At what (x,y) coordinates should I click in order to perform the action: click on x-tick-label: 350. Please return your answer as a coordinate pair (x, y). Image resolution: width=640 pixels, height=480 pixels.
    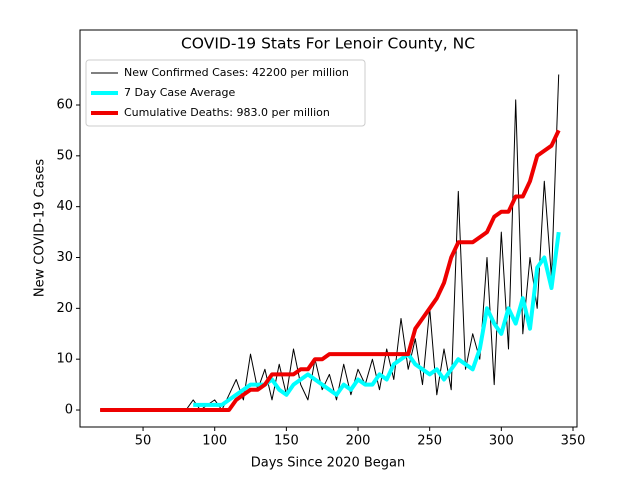
    Looking at the image, I should click on (573, 441).